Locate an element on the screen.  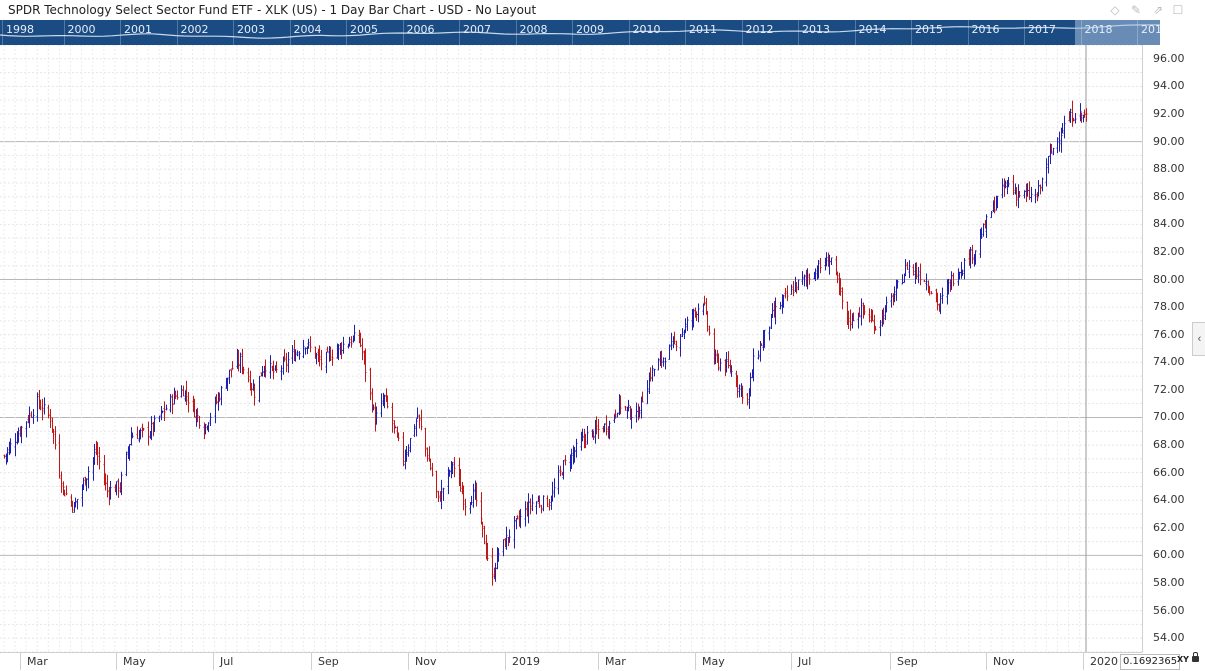
navigator-selection is located at coordinates (1117, 32).